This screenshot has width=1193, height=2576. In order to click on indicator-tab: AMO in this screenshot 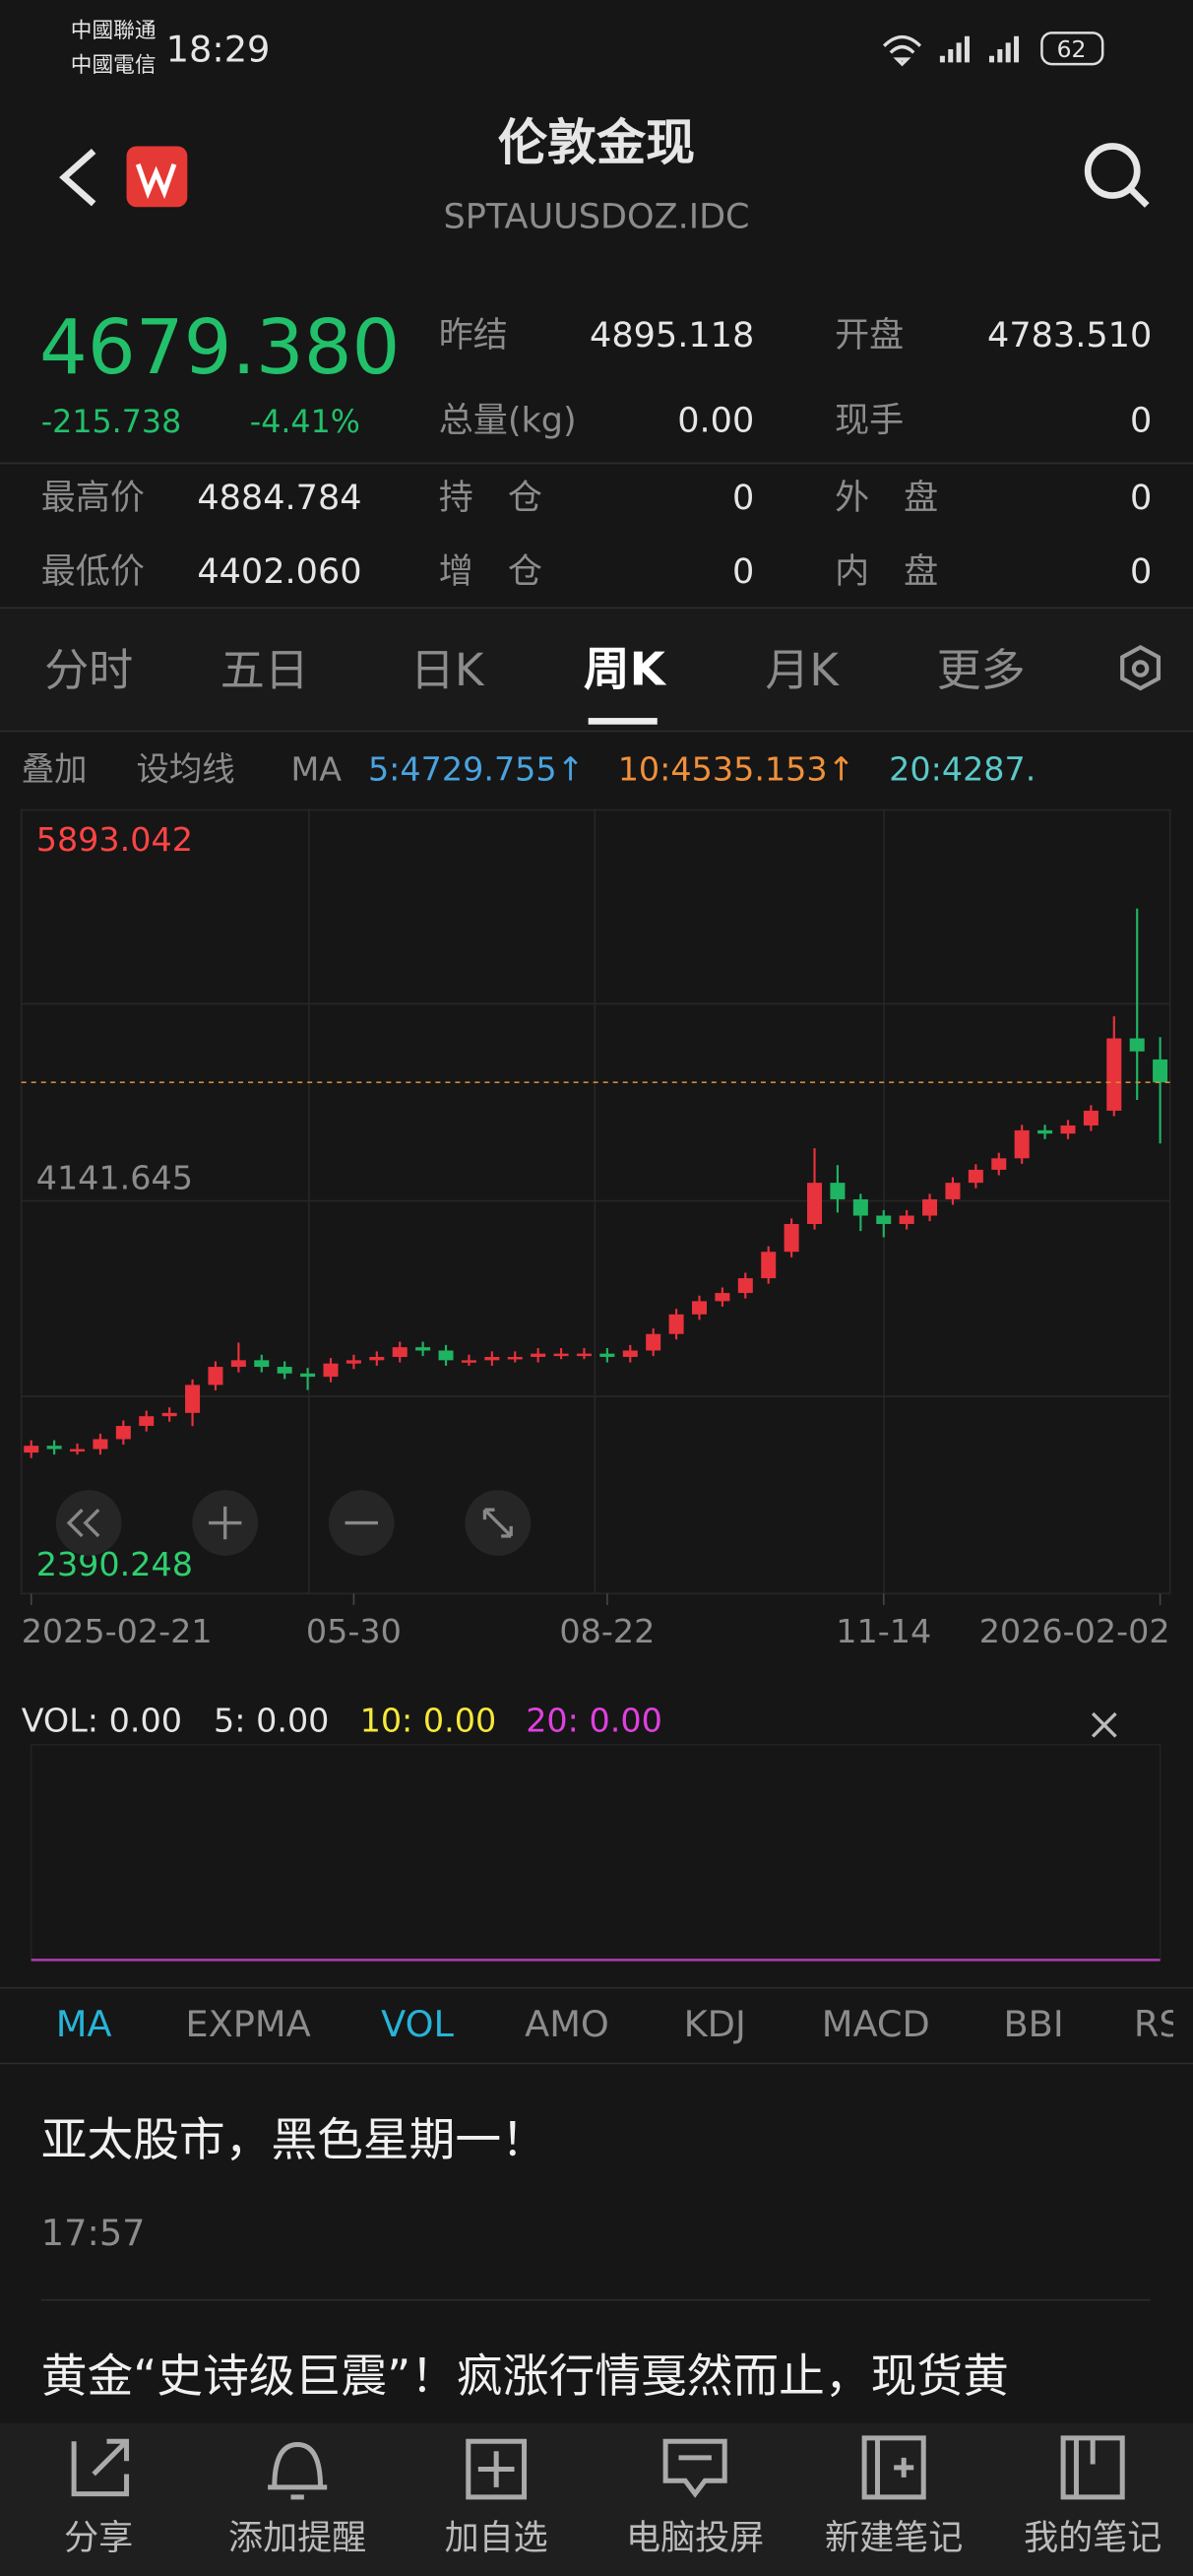, I will do `click(567, 2024)`.